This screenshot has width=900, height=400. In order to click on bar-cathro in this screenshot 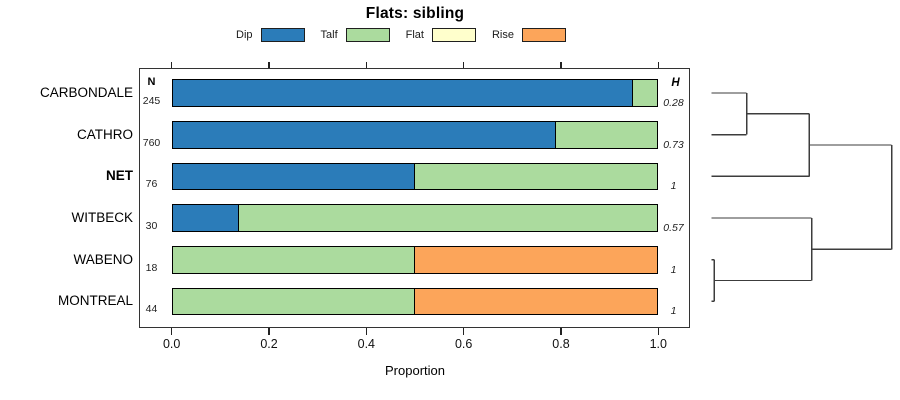, I will do `click(415, 135)`.